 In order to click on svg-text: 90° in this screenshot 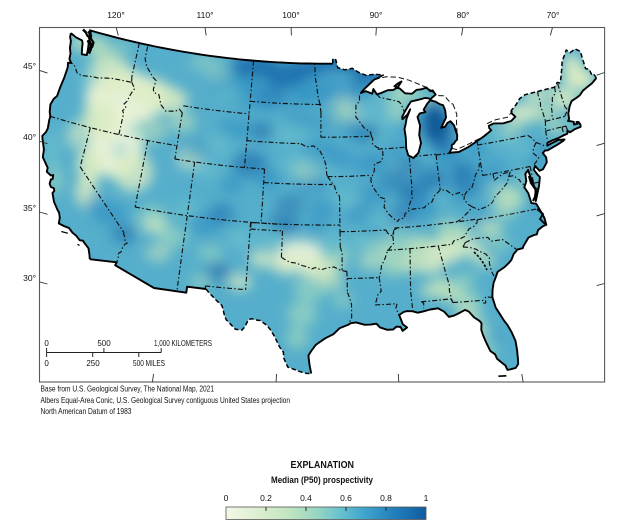, I will do `click(376, 15)`.